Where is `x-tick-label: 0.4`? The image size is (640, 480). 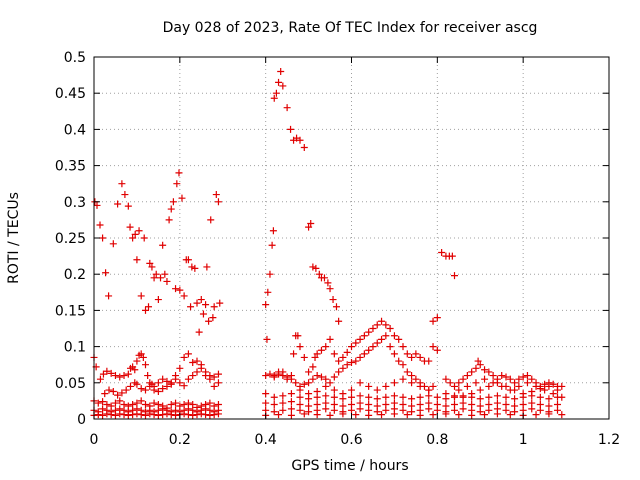 x-tick-label: 0.4 is located at coordinates (266, 440).